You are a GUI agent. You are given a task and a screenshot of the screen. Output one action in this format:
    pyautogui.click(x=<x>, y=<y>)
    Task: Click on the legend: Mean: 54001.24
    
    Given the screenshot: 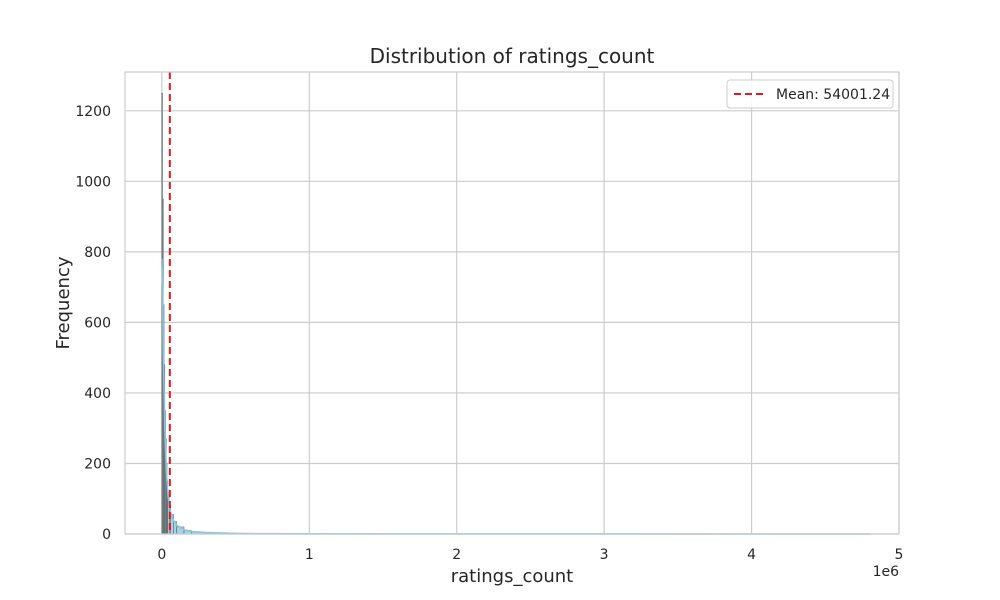 What is the action you would take?
    pyautogui.click(x=810, y=94)
    